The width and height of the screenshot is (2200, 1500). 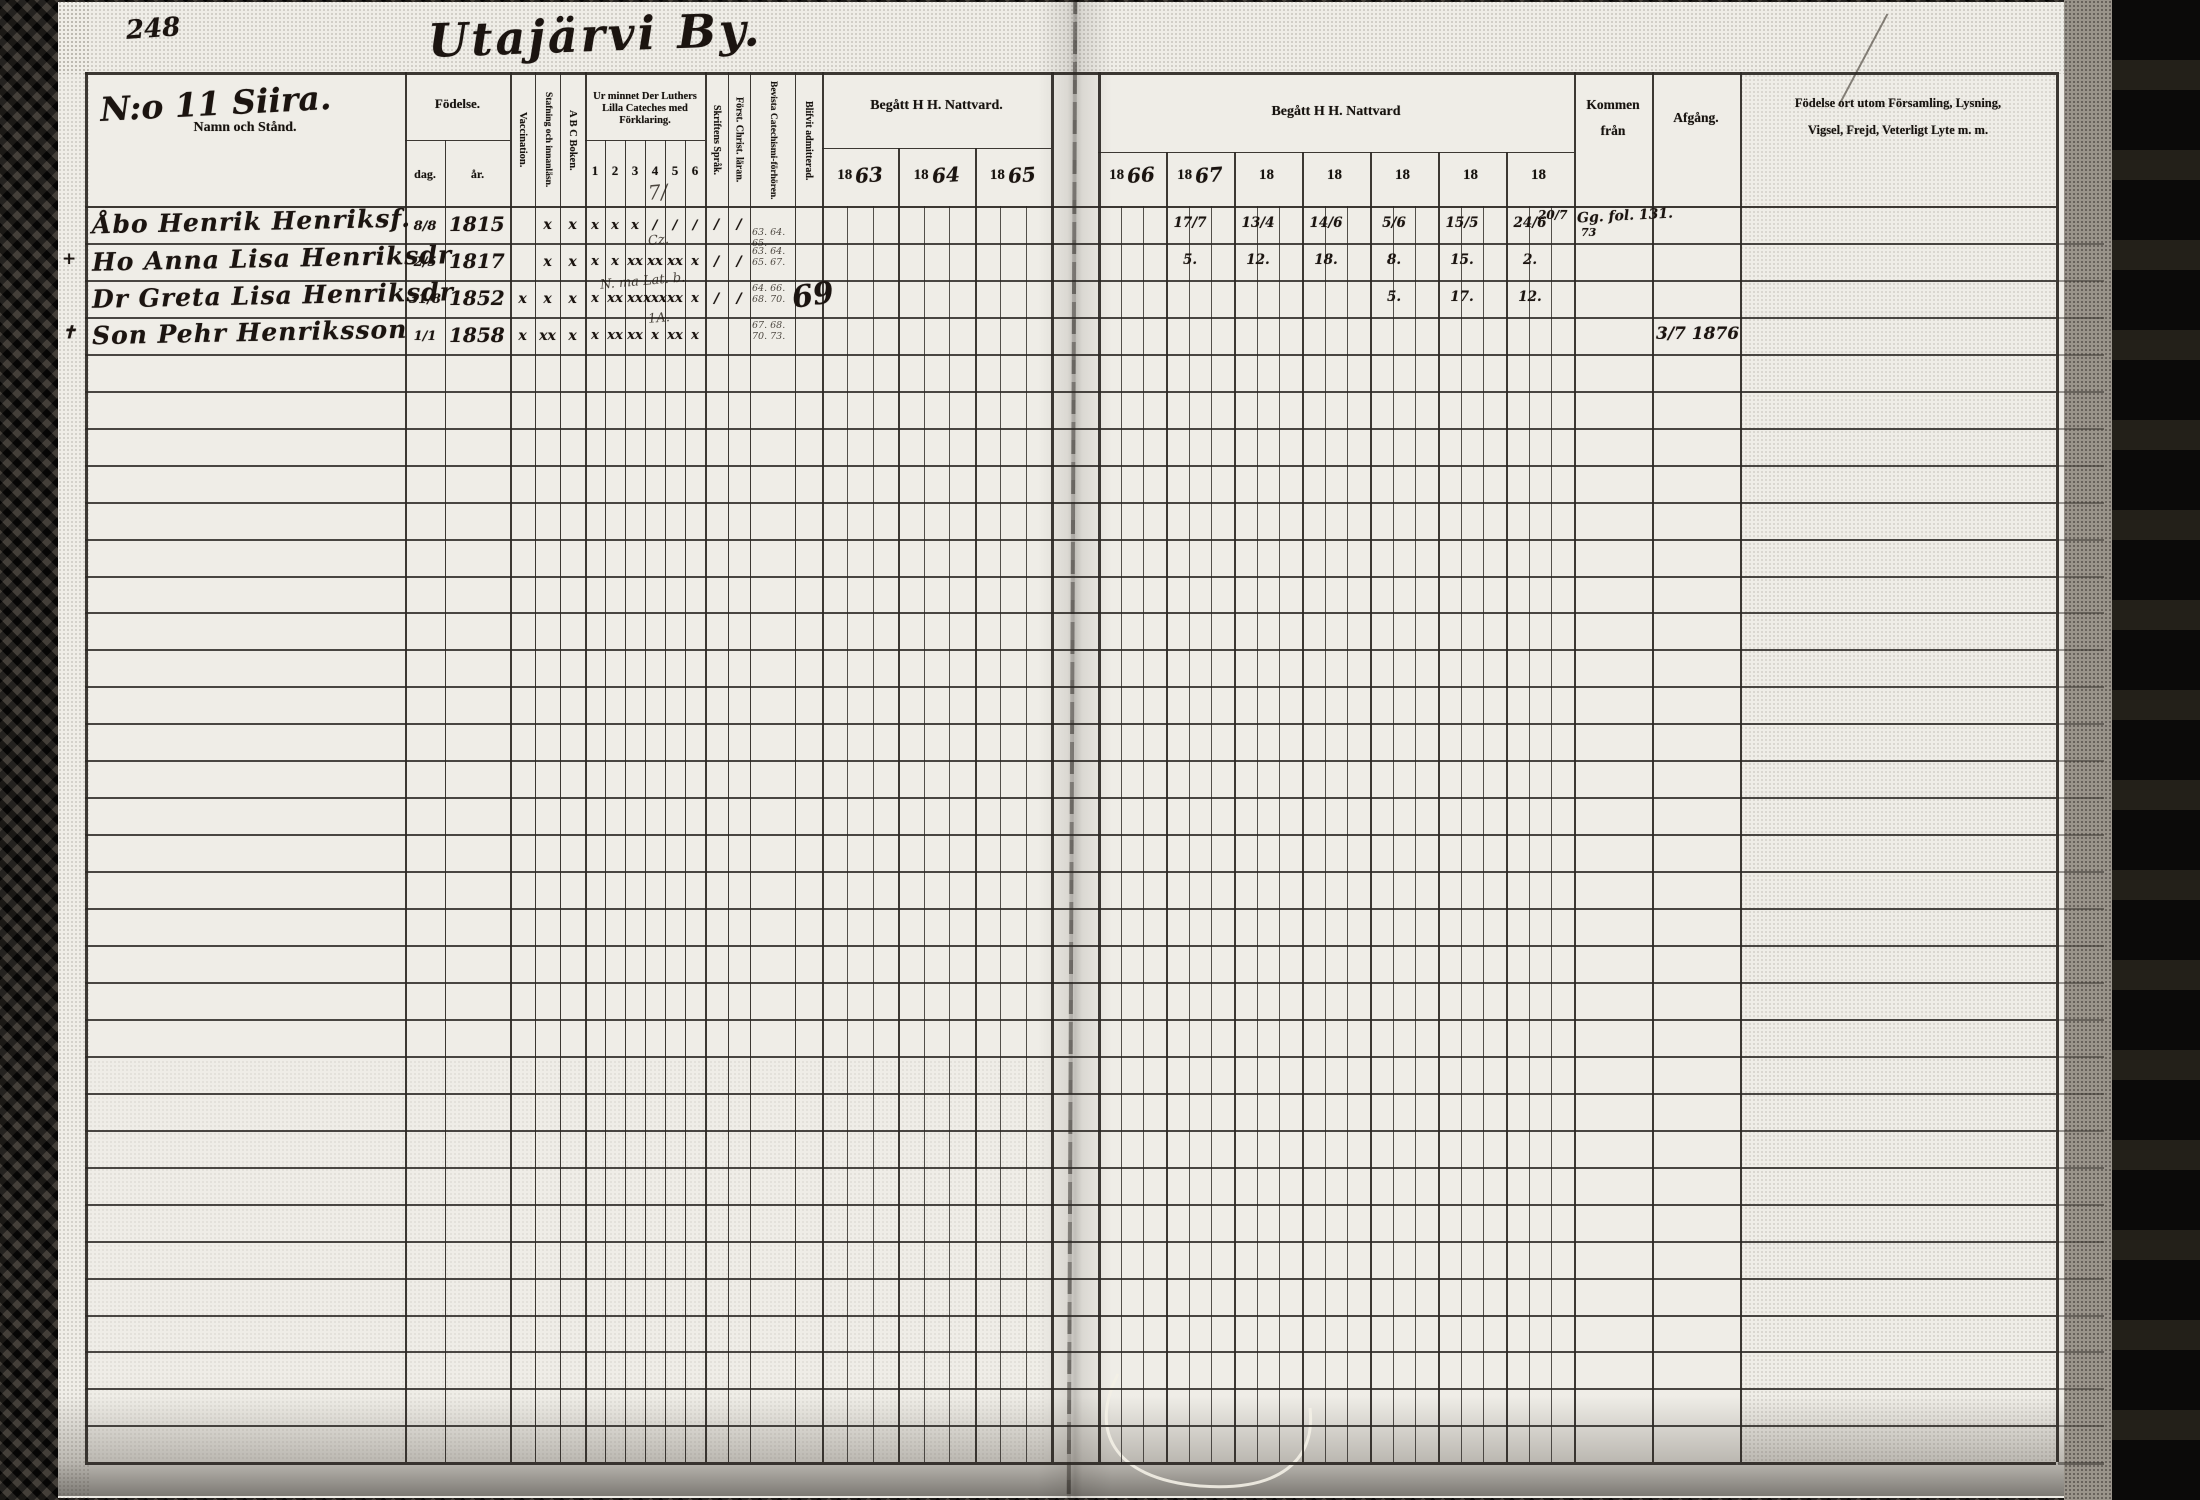 I want to click on vaccination-mark, so click(x=522, y=225).